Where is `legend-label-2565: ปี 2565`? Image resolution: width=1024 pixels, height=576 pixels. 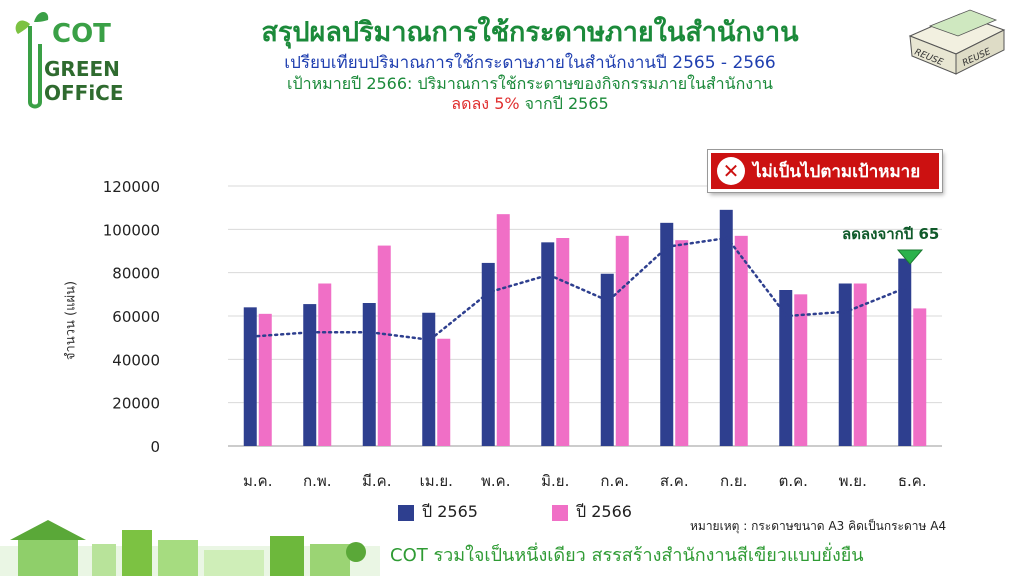 legend-label-2565: ปี 2565 is located at coordinates (450, 511).